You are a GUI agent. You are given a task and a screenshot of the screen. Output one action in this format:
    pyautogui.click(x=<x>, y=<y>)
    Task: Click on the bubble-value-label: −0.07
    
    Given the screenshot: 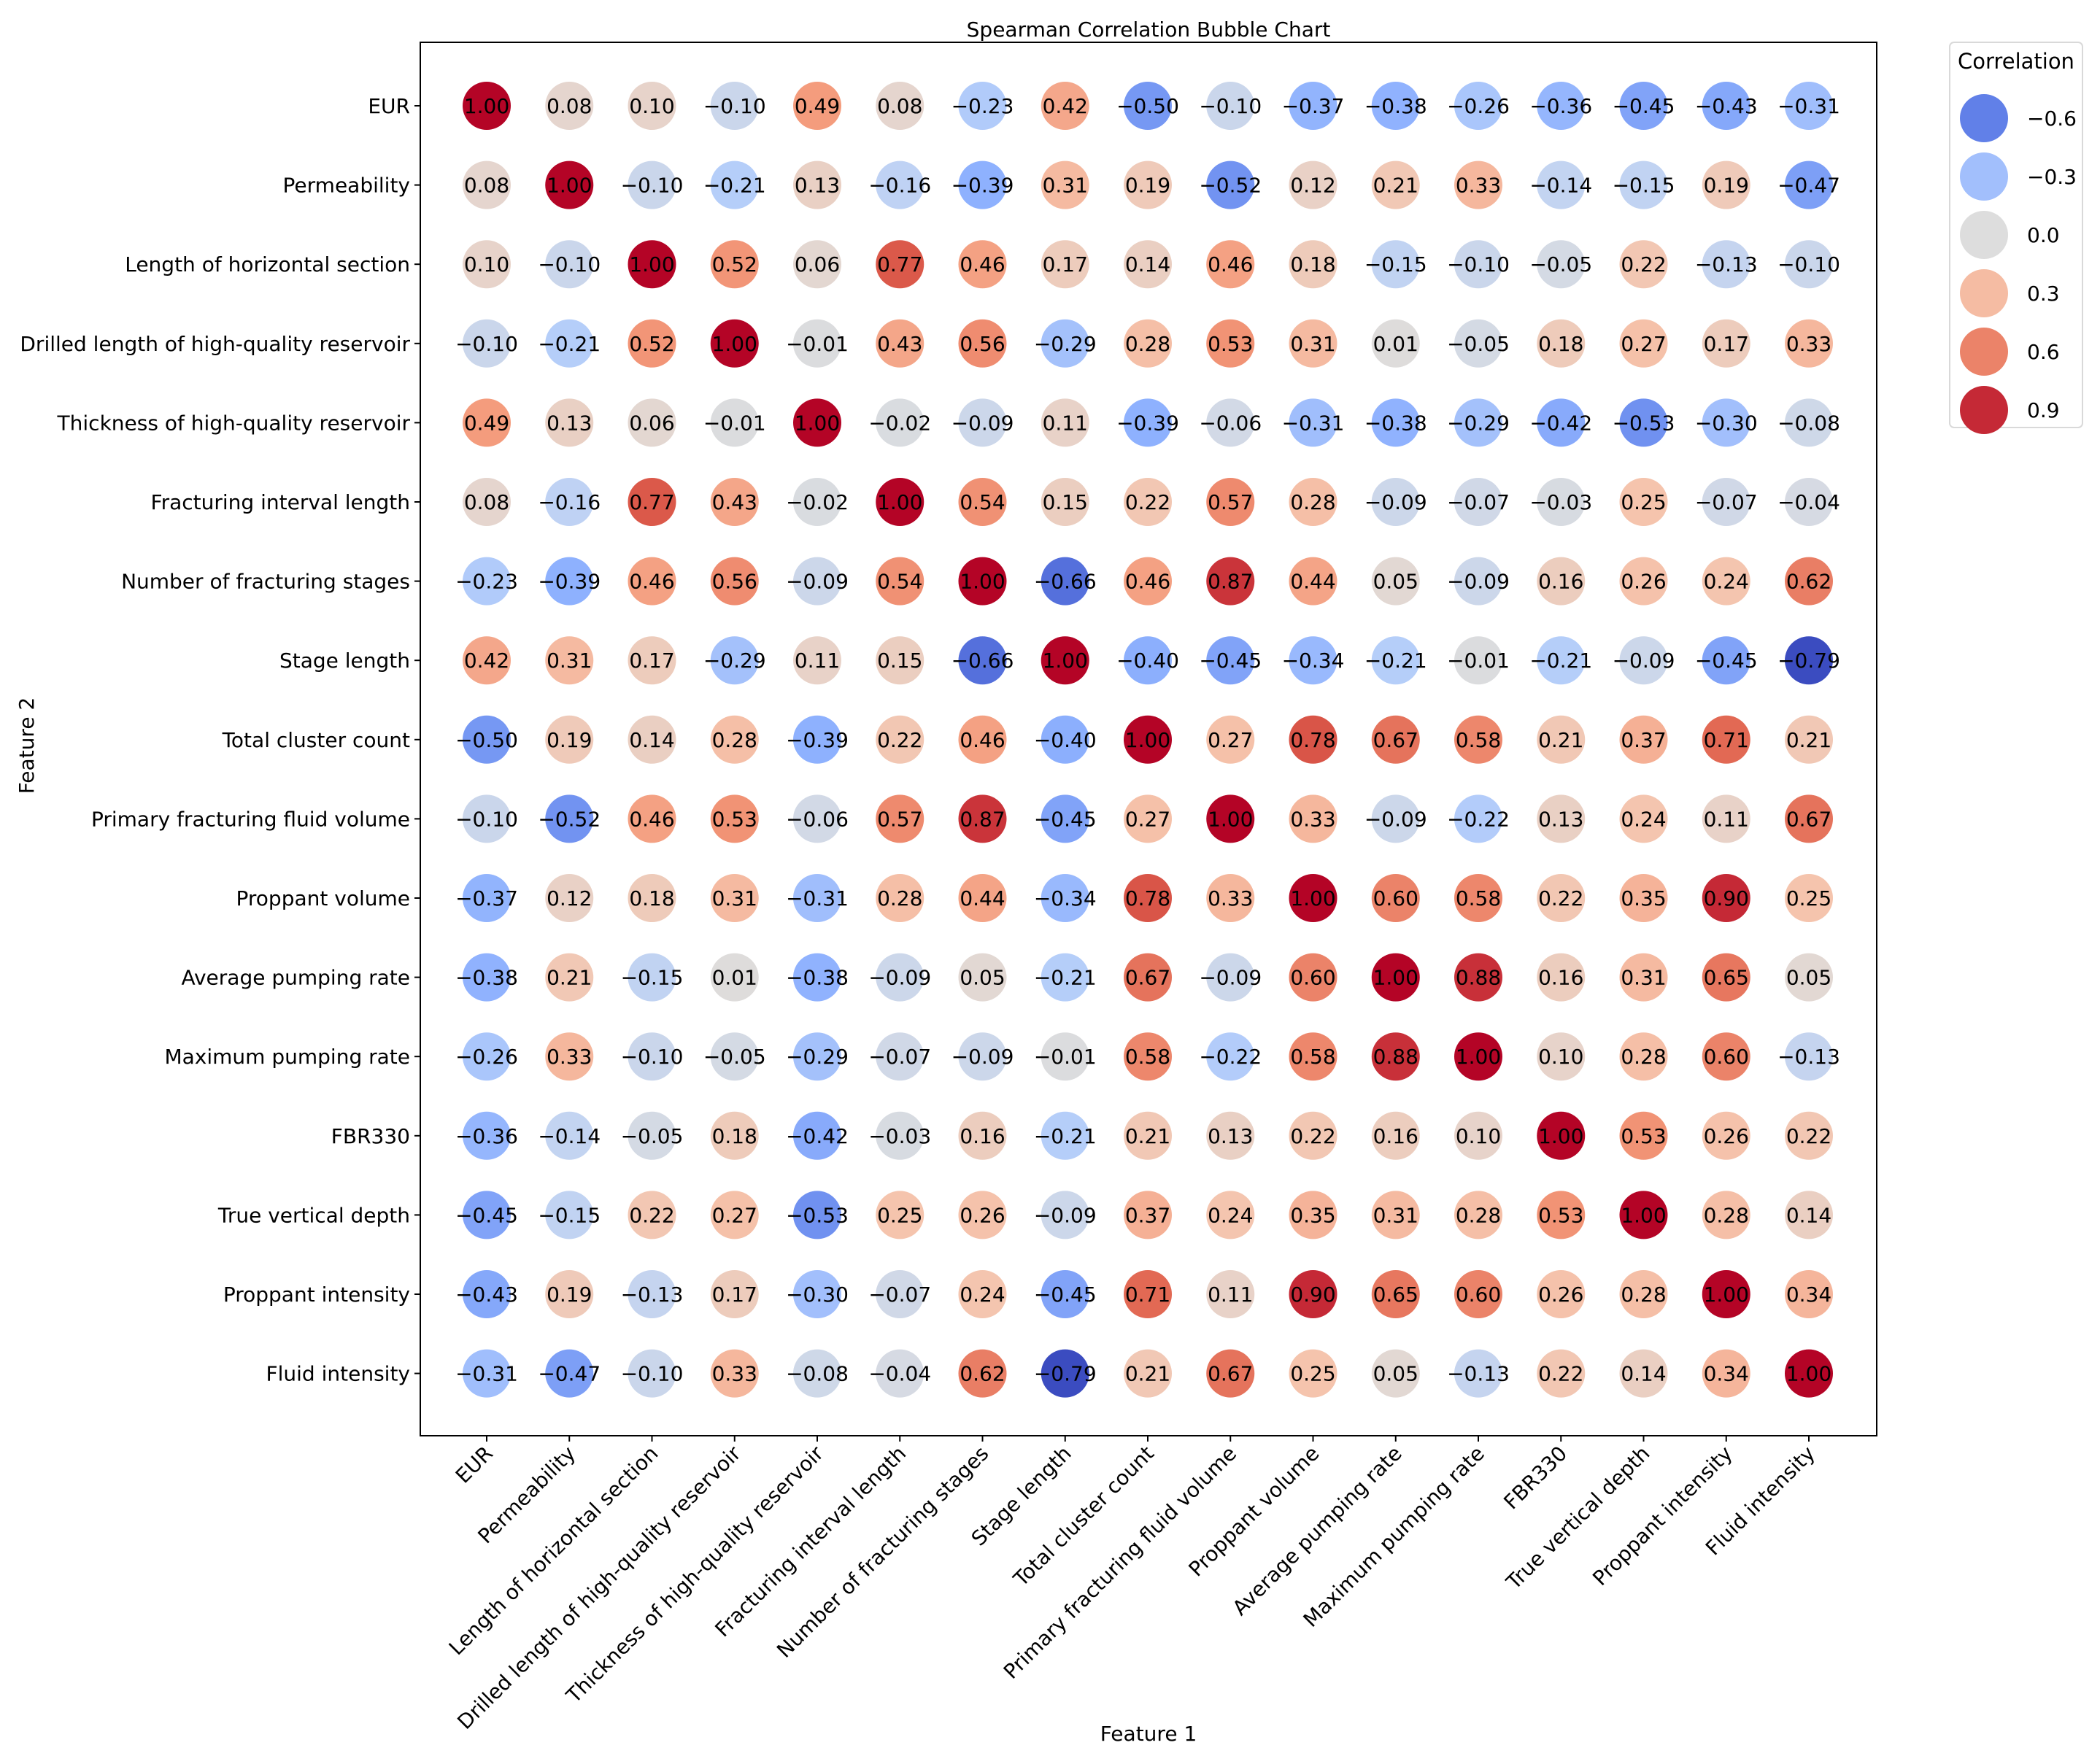 What is the action you would take?
    pyautogui.click(x=1726, y=502)
    